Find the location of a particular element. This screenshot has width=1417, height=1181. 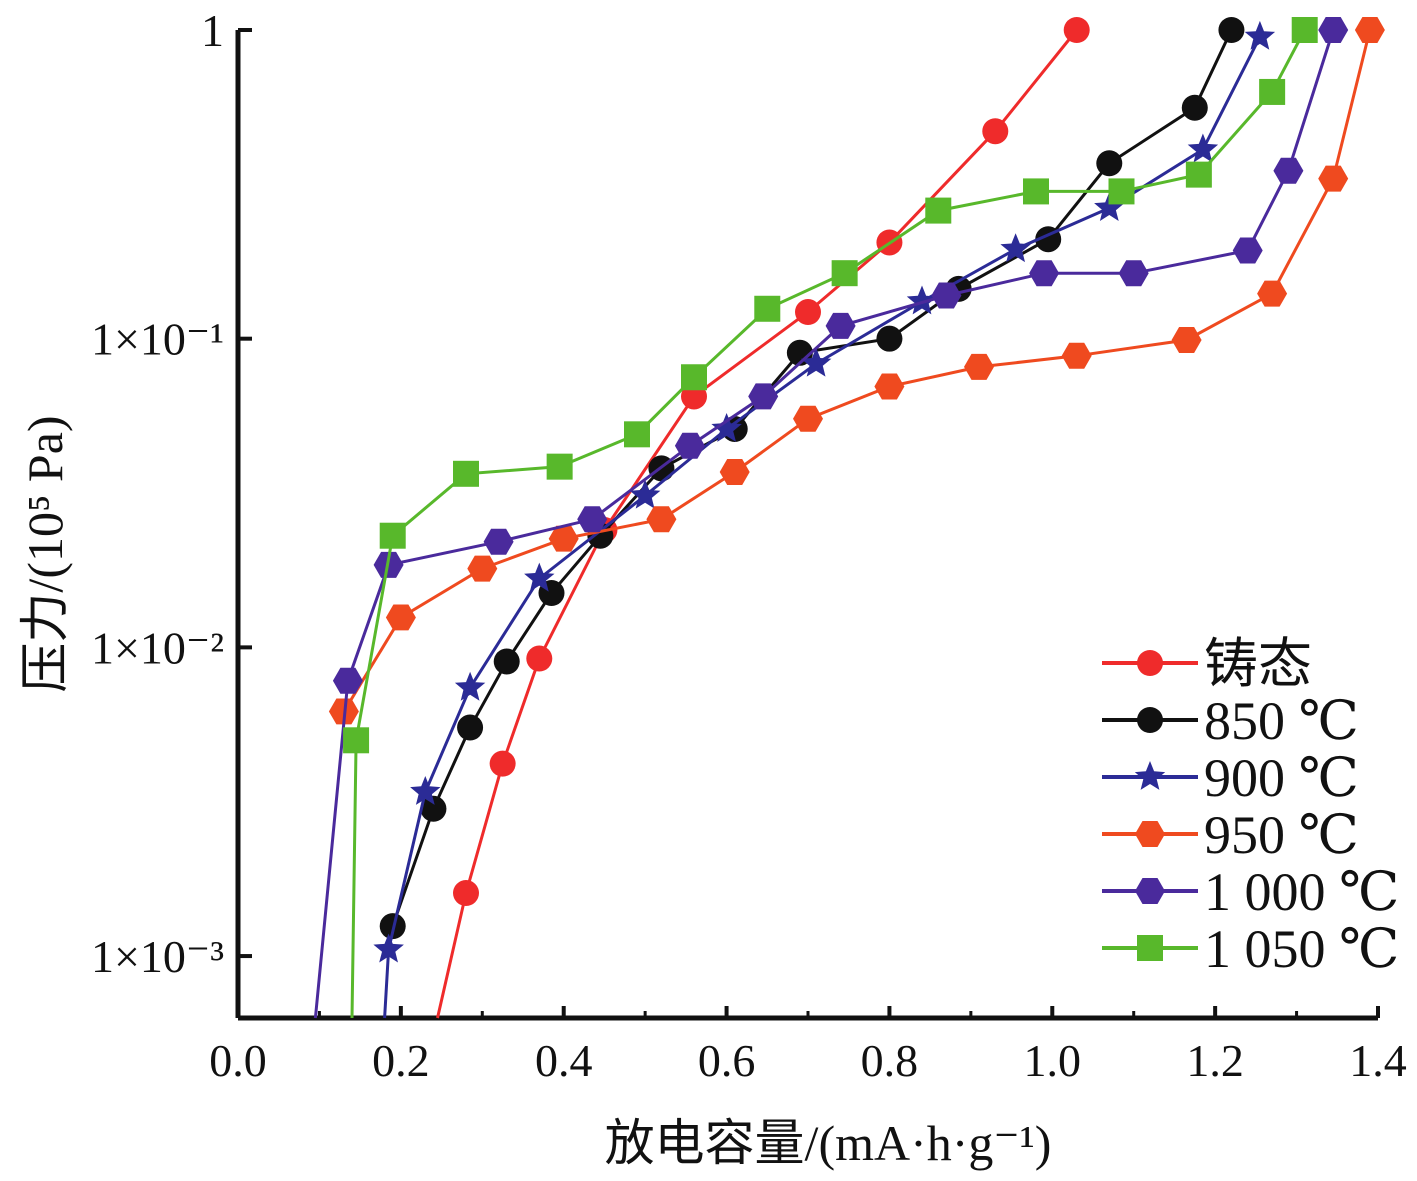

legend-label: 铸态 is located at coordinates (1258, 664).